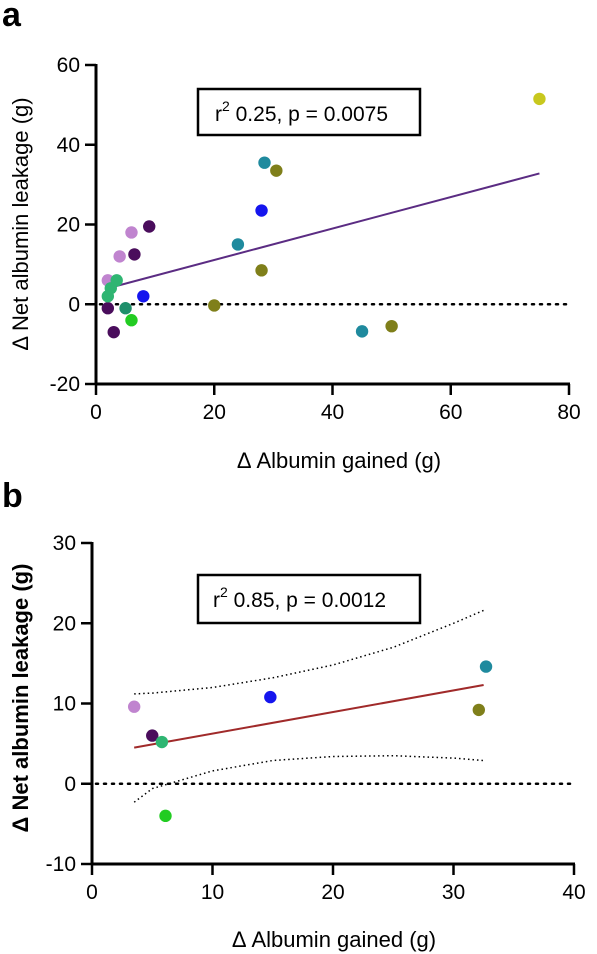 The width and height of the screenshot is (597, 954). Describe the element at coordinates (308, 716) in the screenshot. I see `panel-b-regression-line` at that location.